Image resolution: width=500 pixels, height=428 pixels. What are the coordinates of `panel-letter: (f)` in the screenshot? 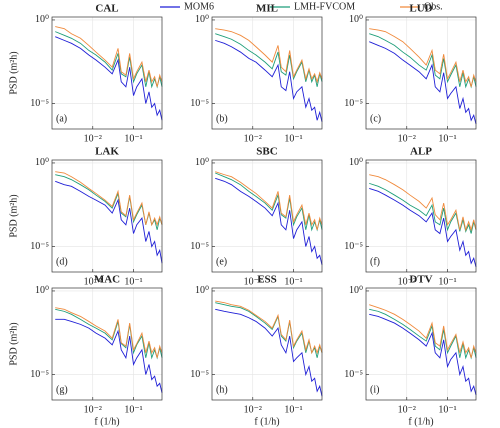 It's located at (375, 261).